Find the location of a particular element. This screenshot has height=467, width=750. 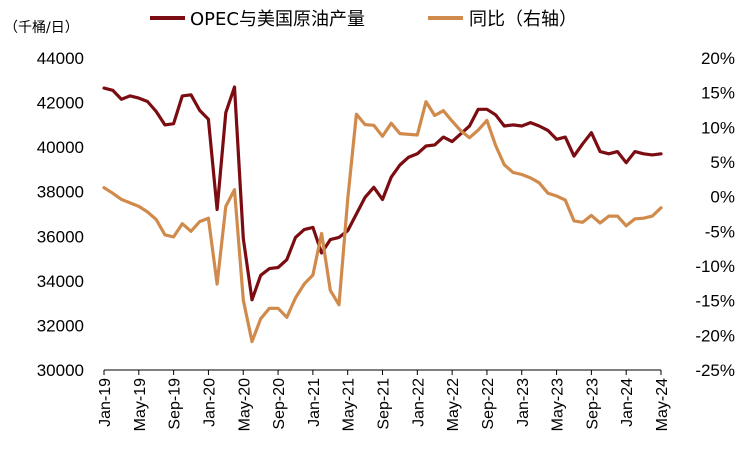

x-tick-label: Sep-20 is located at coordinates (279, 404).